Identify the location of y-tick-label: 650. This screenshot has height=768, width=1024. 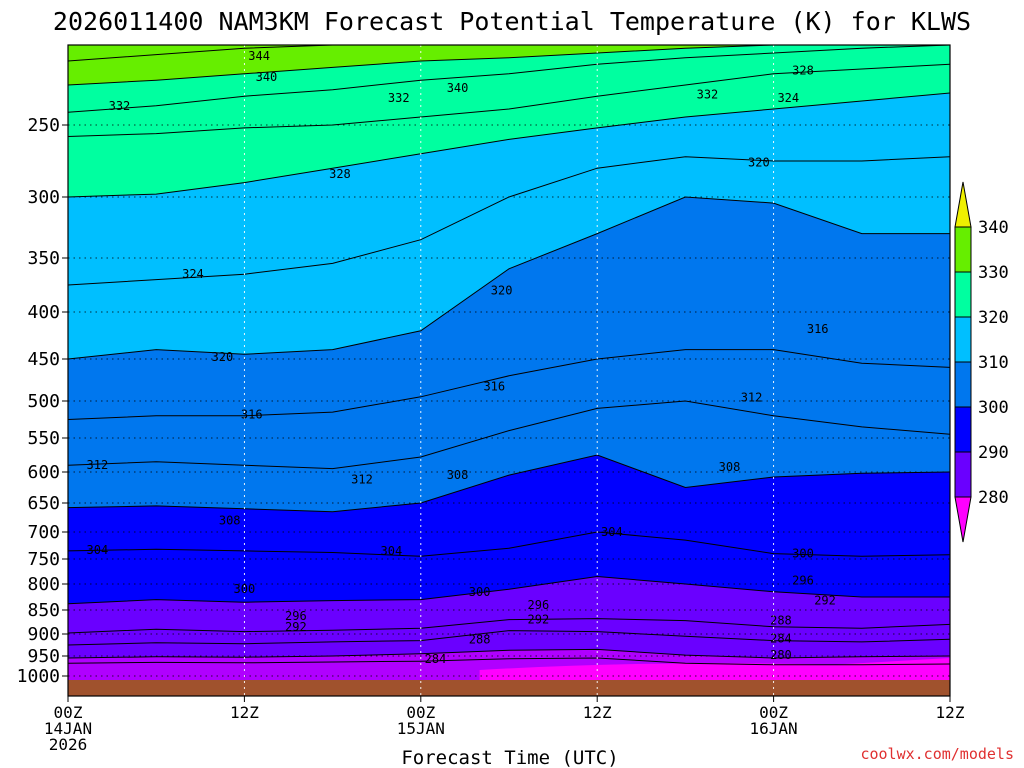
(43, 503).